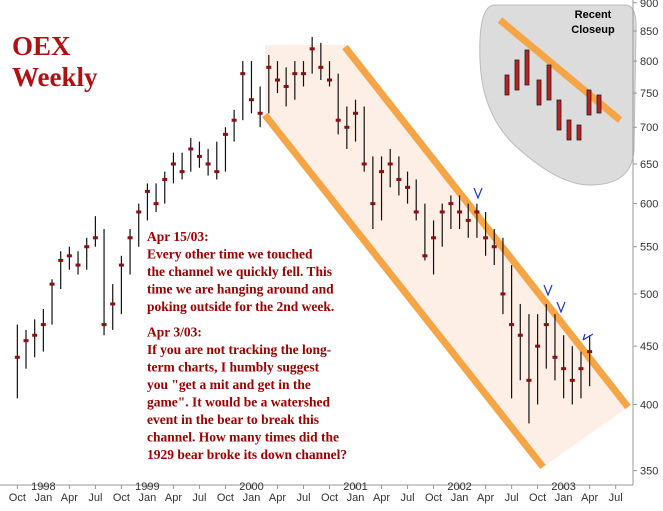 Image resolution: width=663 pixels, height=511 pixels. What do you see at coordinates (233, 419) in the screenshot?
I see `annotation: event in the bear to break this` at bounding box center [233, 419].